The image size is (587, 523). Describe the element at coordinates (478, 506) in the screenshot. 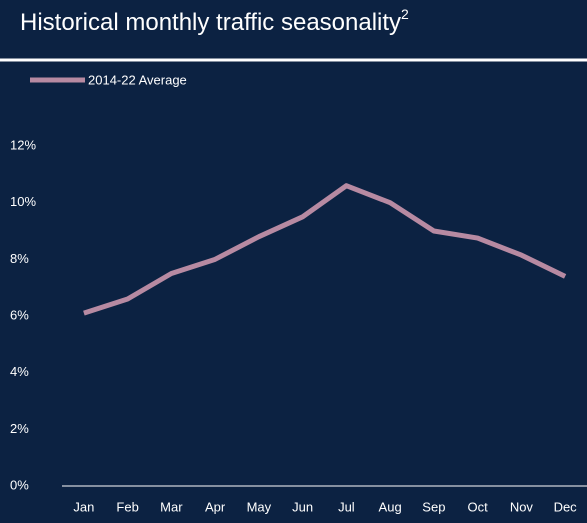

I see `x-tick-label: Oct` at that location.